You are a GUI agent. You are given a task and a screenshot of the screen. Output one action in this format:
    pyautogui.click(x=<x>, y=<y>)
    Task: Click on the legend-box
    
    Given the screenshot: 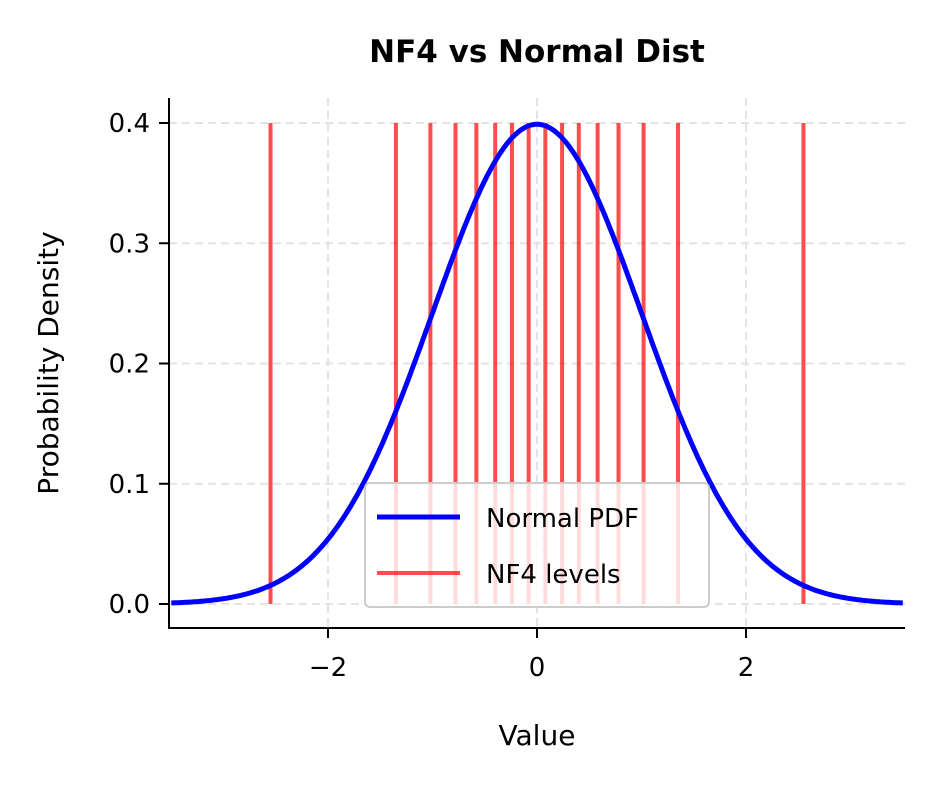 What is the action you would take?
    pyautogui.click(x=537, y=545)
    